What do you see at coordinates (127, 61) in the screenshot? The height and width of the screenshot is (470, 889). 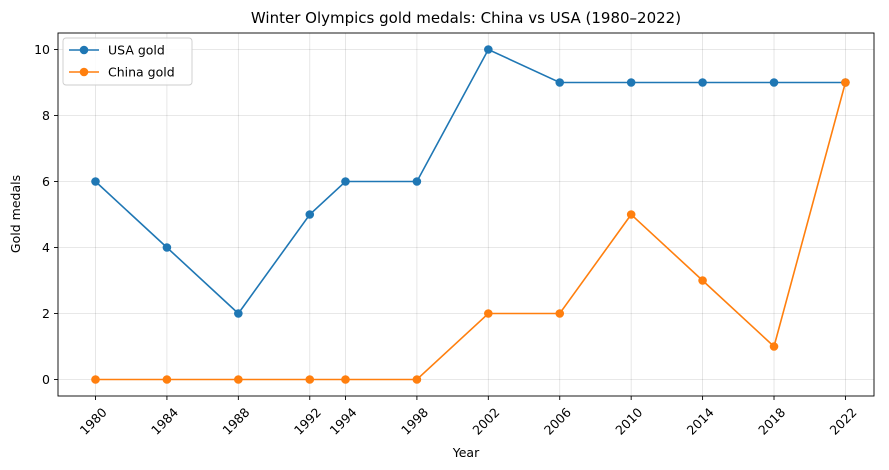 I see `legend: USA gold China gold` at bounding box center [127, 61].